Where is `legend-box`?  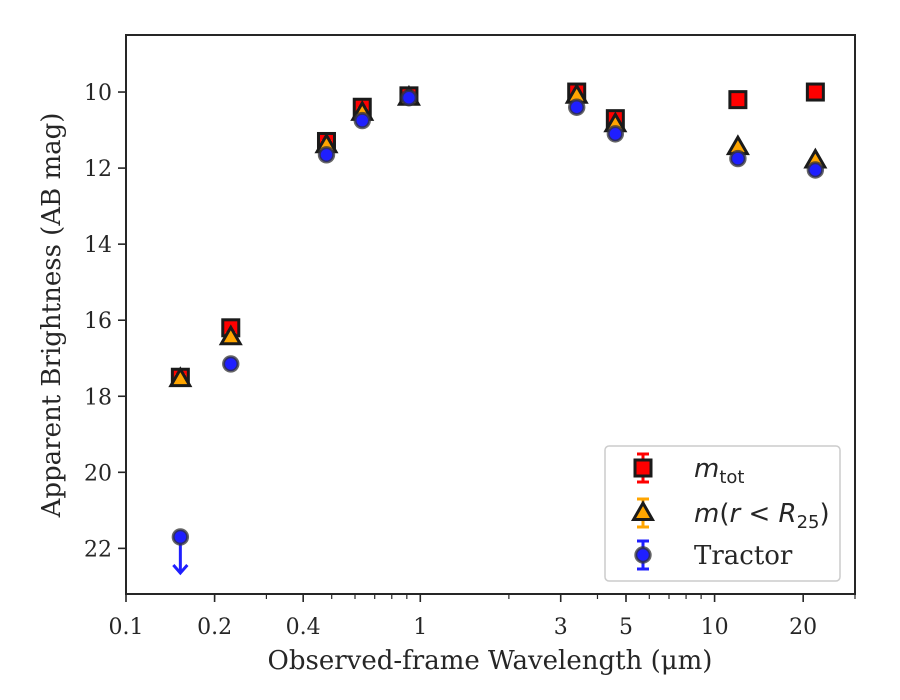 legend-box is located at coordinates (722, 513).